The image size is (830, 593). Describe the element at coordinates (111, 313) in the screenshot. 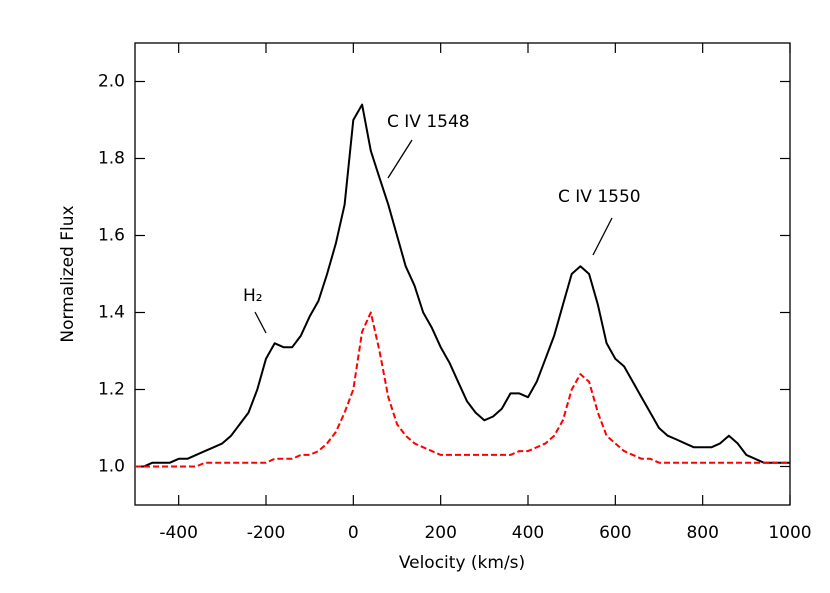

I see `y-tick-label: 1.4` at that location.